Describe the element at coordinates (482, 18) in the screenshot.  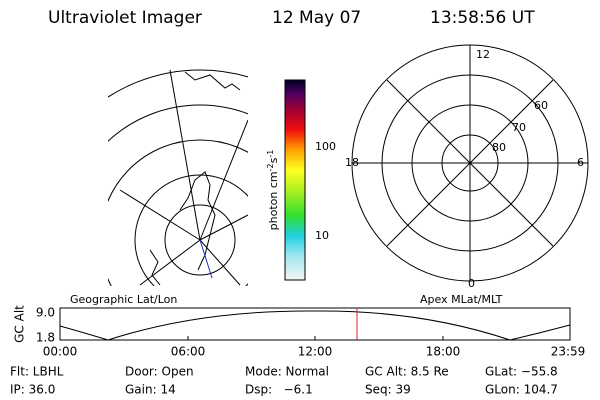
I see `time: 13:58:56 UT` at that location.